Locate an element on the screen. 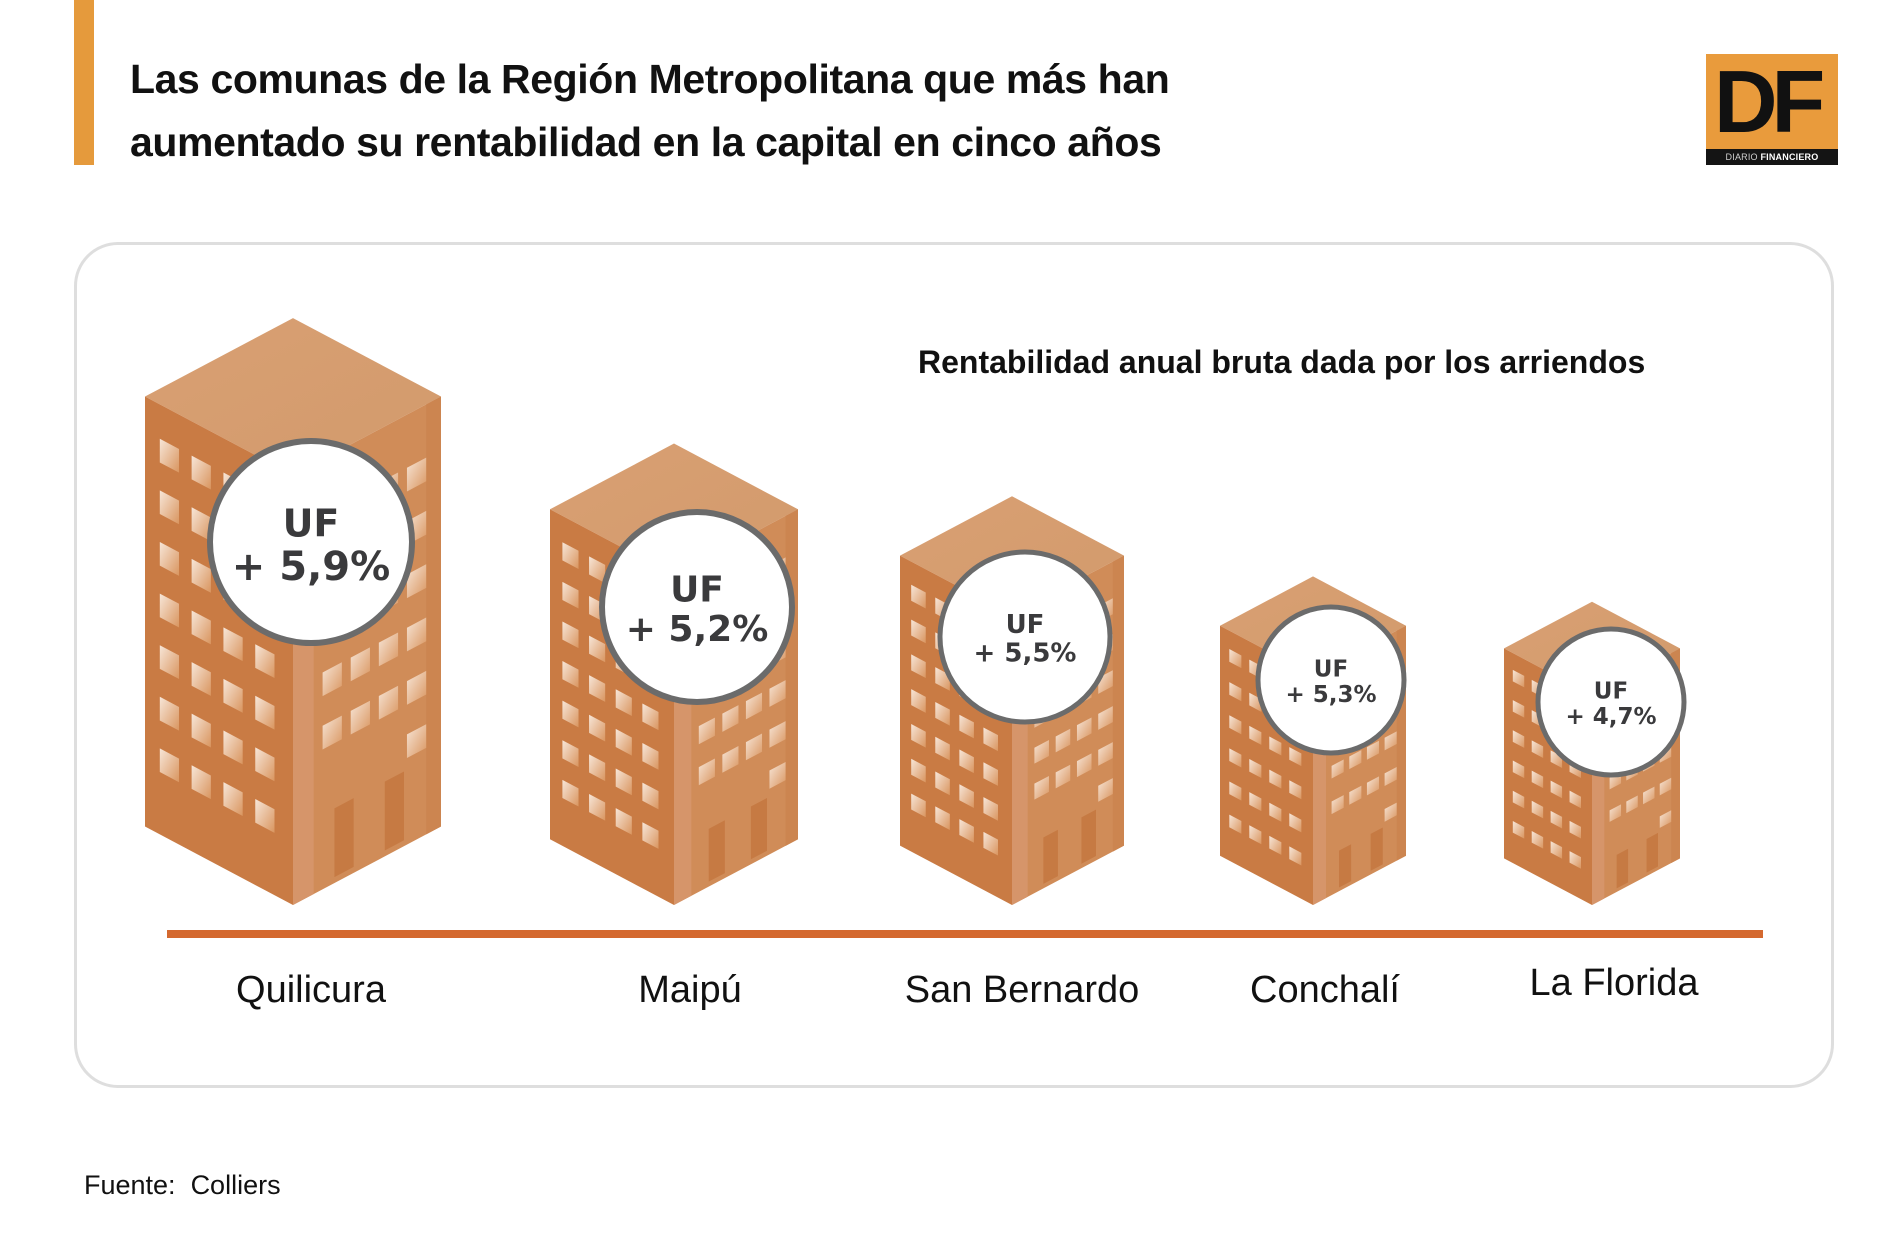  building-edge is located at coordinates (433, 615).